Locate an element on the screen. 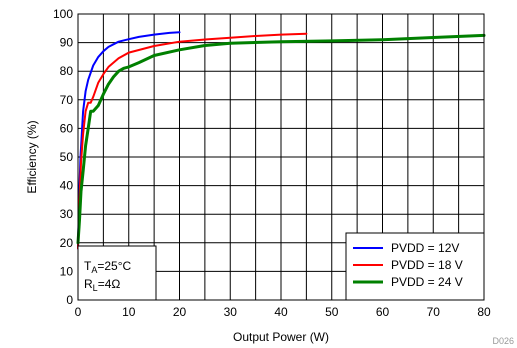  x-tick-label: 20 is located at coordinates (180, 312).